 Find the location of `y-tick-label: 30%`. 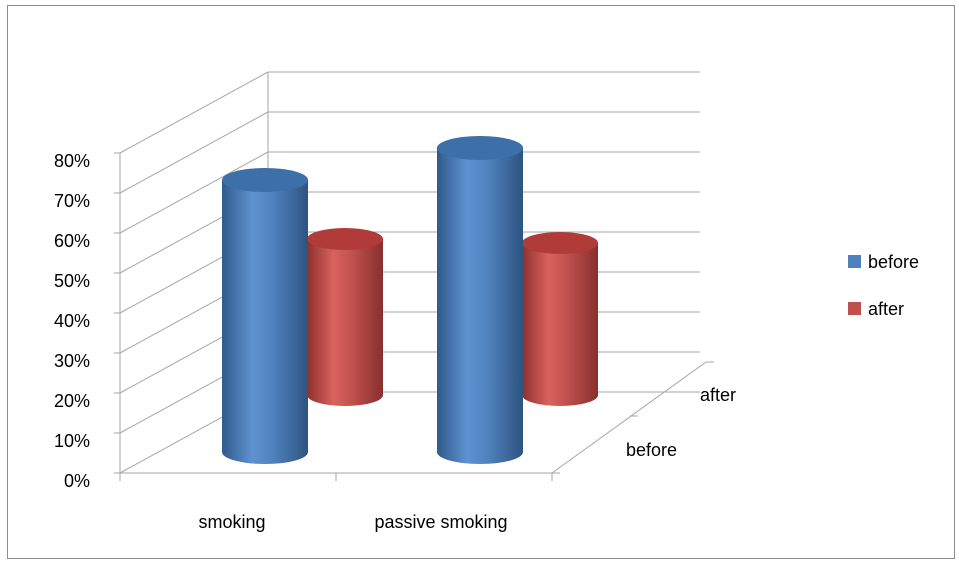

y-tick-label: 30% is located at coordinates (72, 361).